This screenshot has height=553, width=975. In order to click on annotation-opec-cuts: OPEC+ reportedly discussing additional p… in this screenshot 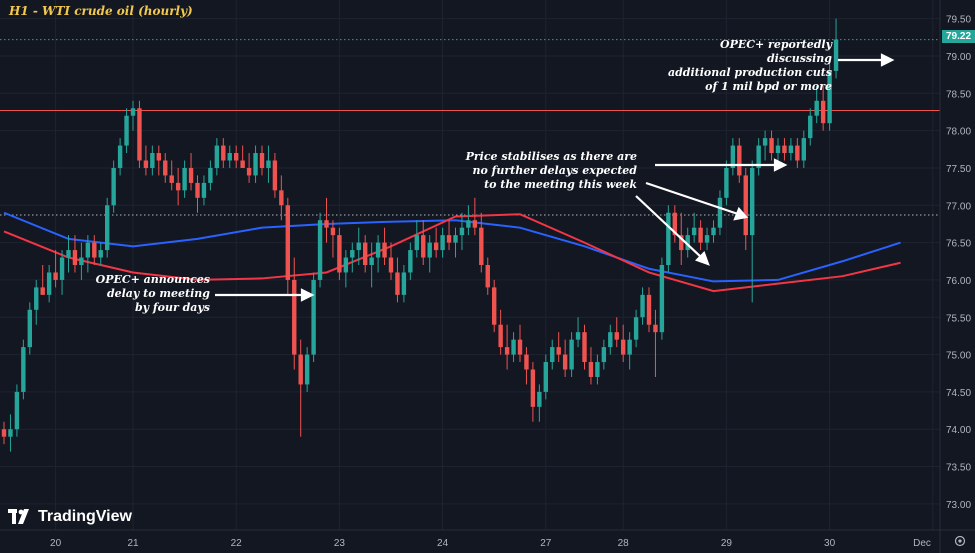, I will do `click(746, 66)`.